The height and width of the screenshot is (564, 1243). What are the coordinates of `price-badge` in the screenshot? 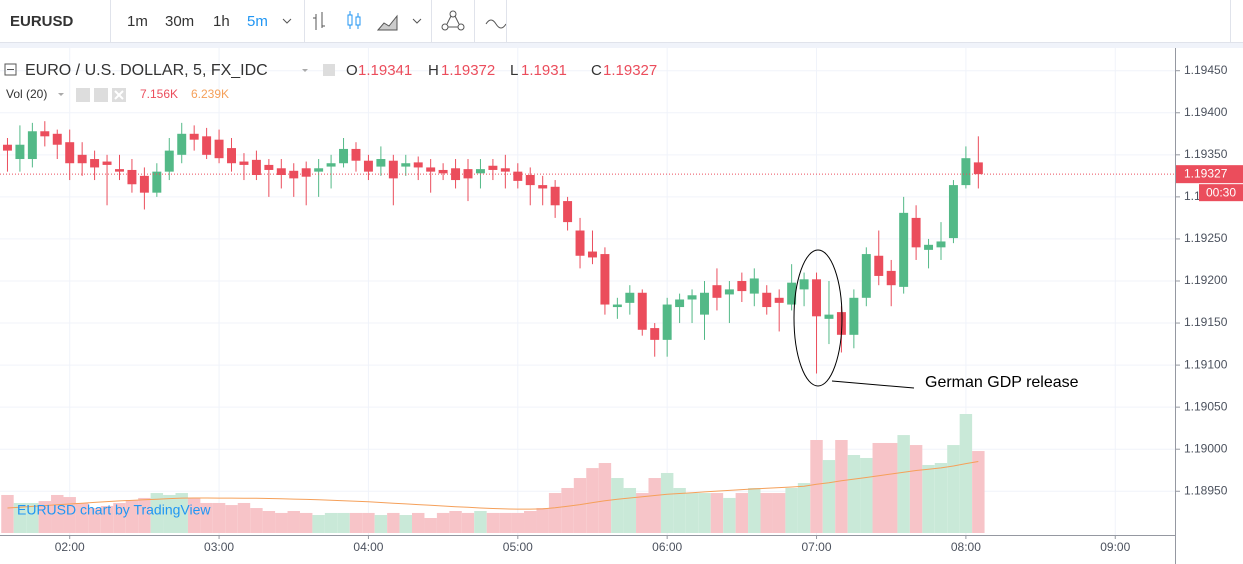 It's located at (1209, 174).